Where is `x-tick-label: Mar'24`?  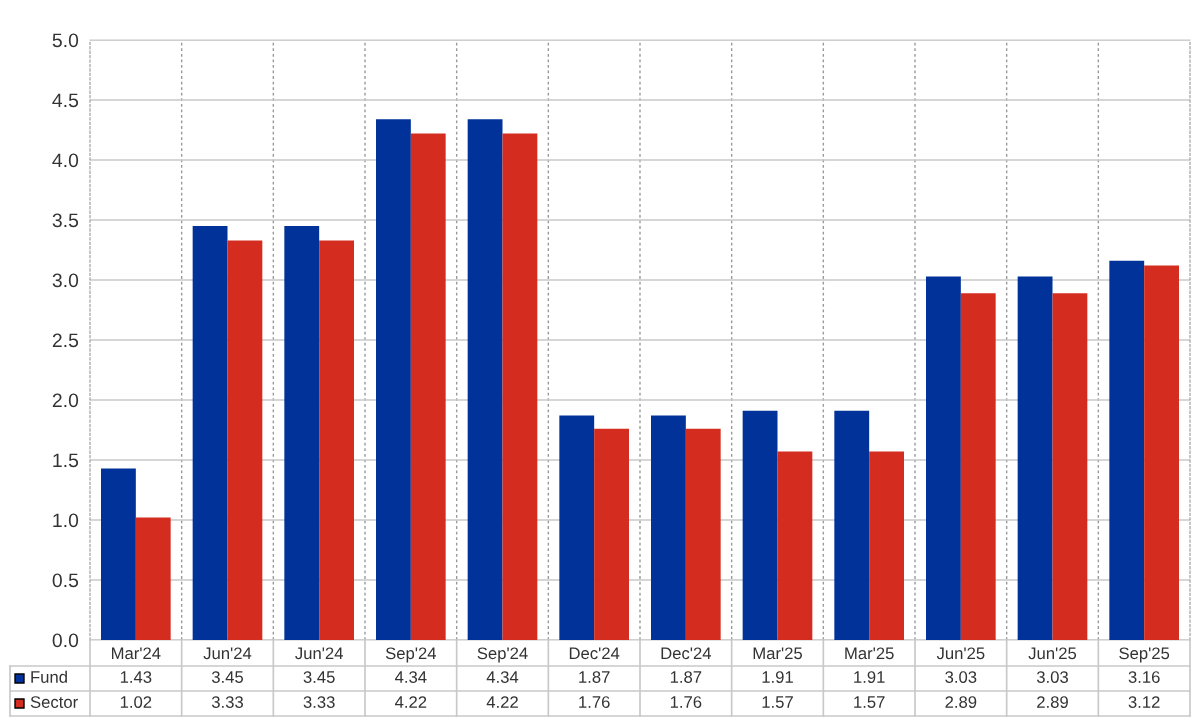
x-tick-label: Mar'24 is located at coordinates (136, 653).